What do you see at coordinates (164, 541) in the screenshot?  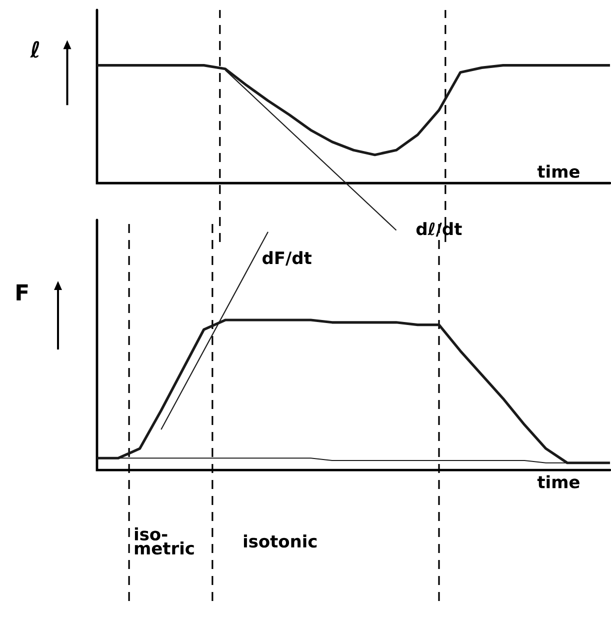 I see `text: iso-metric` at bounding box center [164, 541].